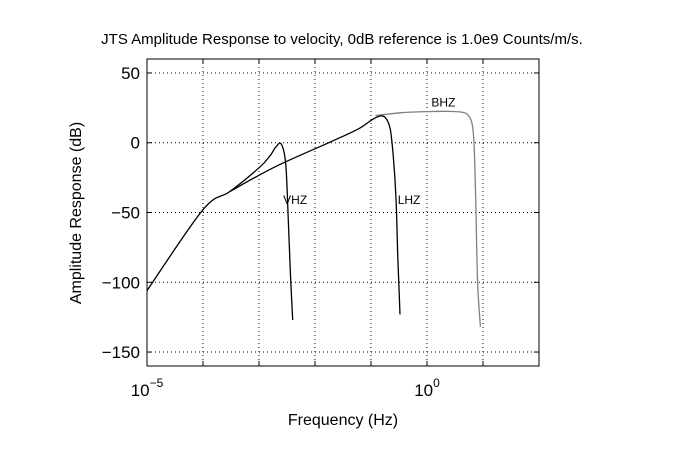 Image resolution: width=681 pixels, height=466 pixels. I want to click on x-tick-label-exponent: −5, so click(157, 383).